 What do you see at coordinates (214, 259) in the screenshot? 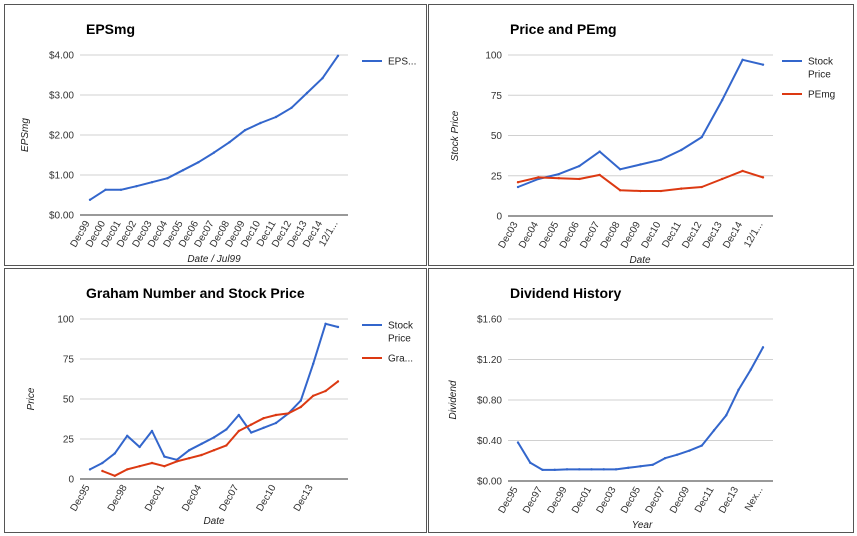
I see `x-axis-label: Date / Jul99` at bounding box center [214, 259].